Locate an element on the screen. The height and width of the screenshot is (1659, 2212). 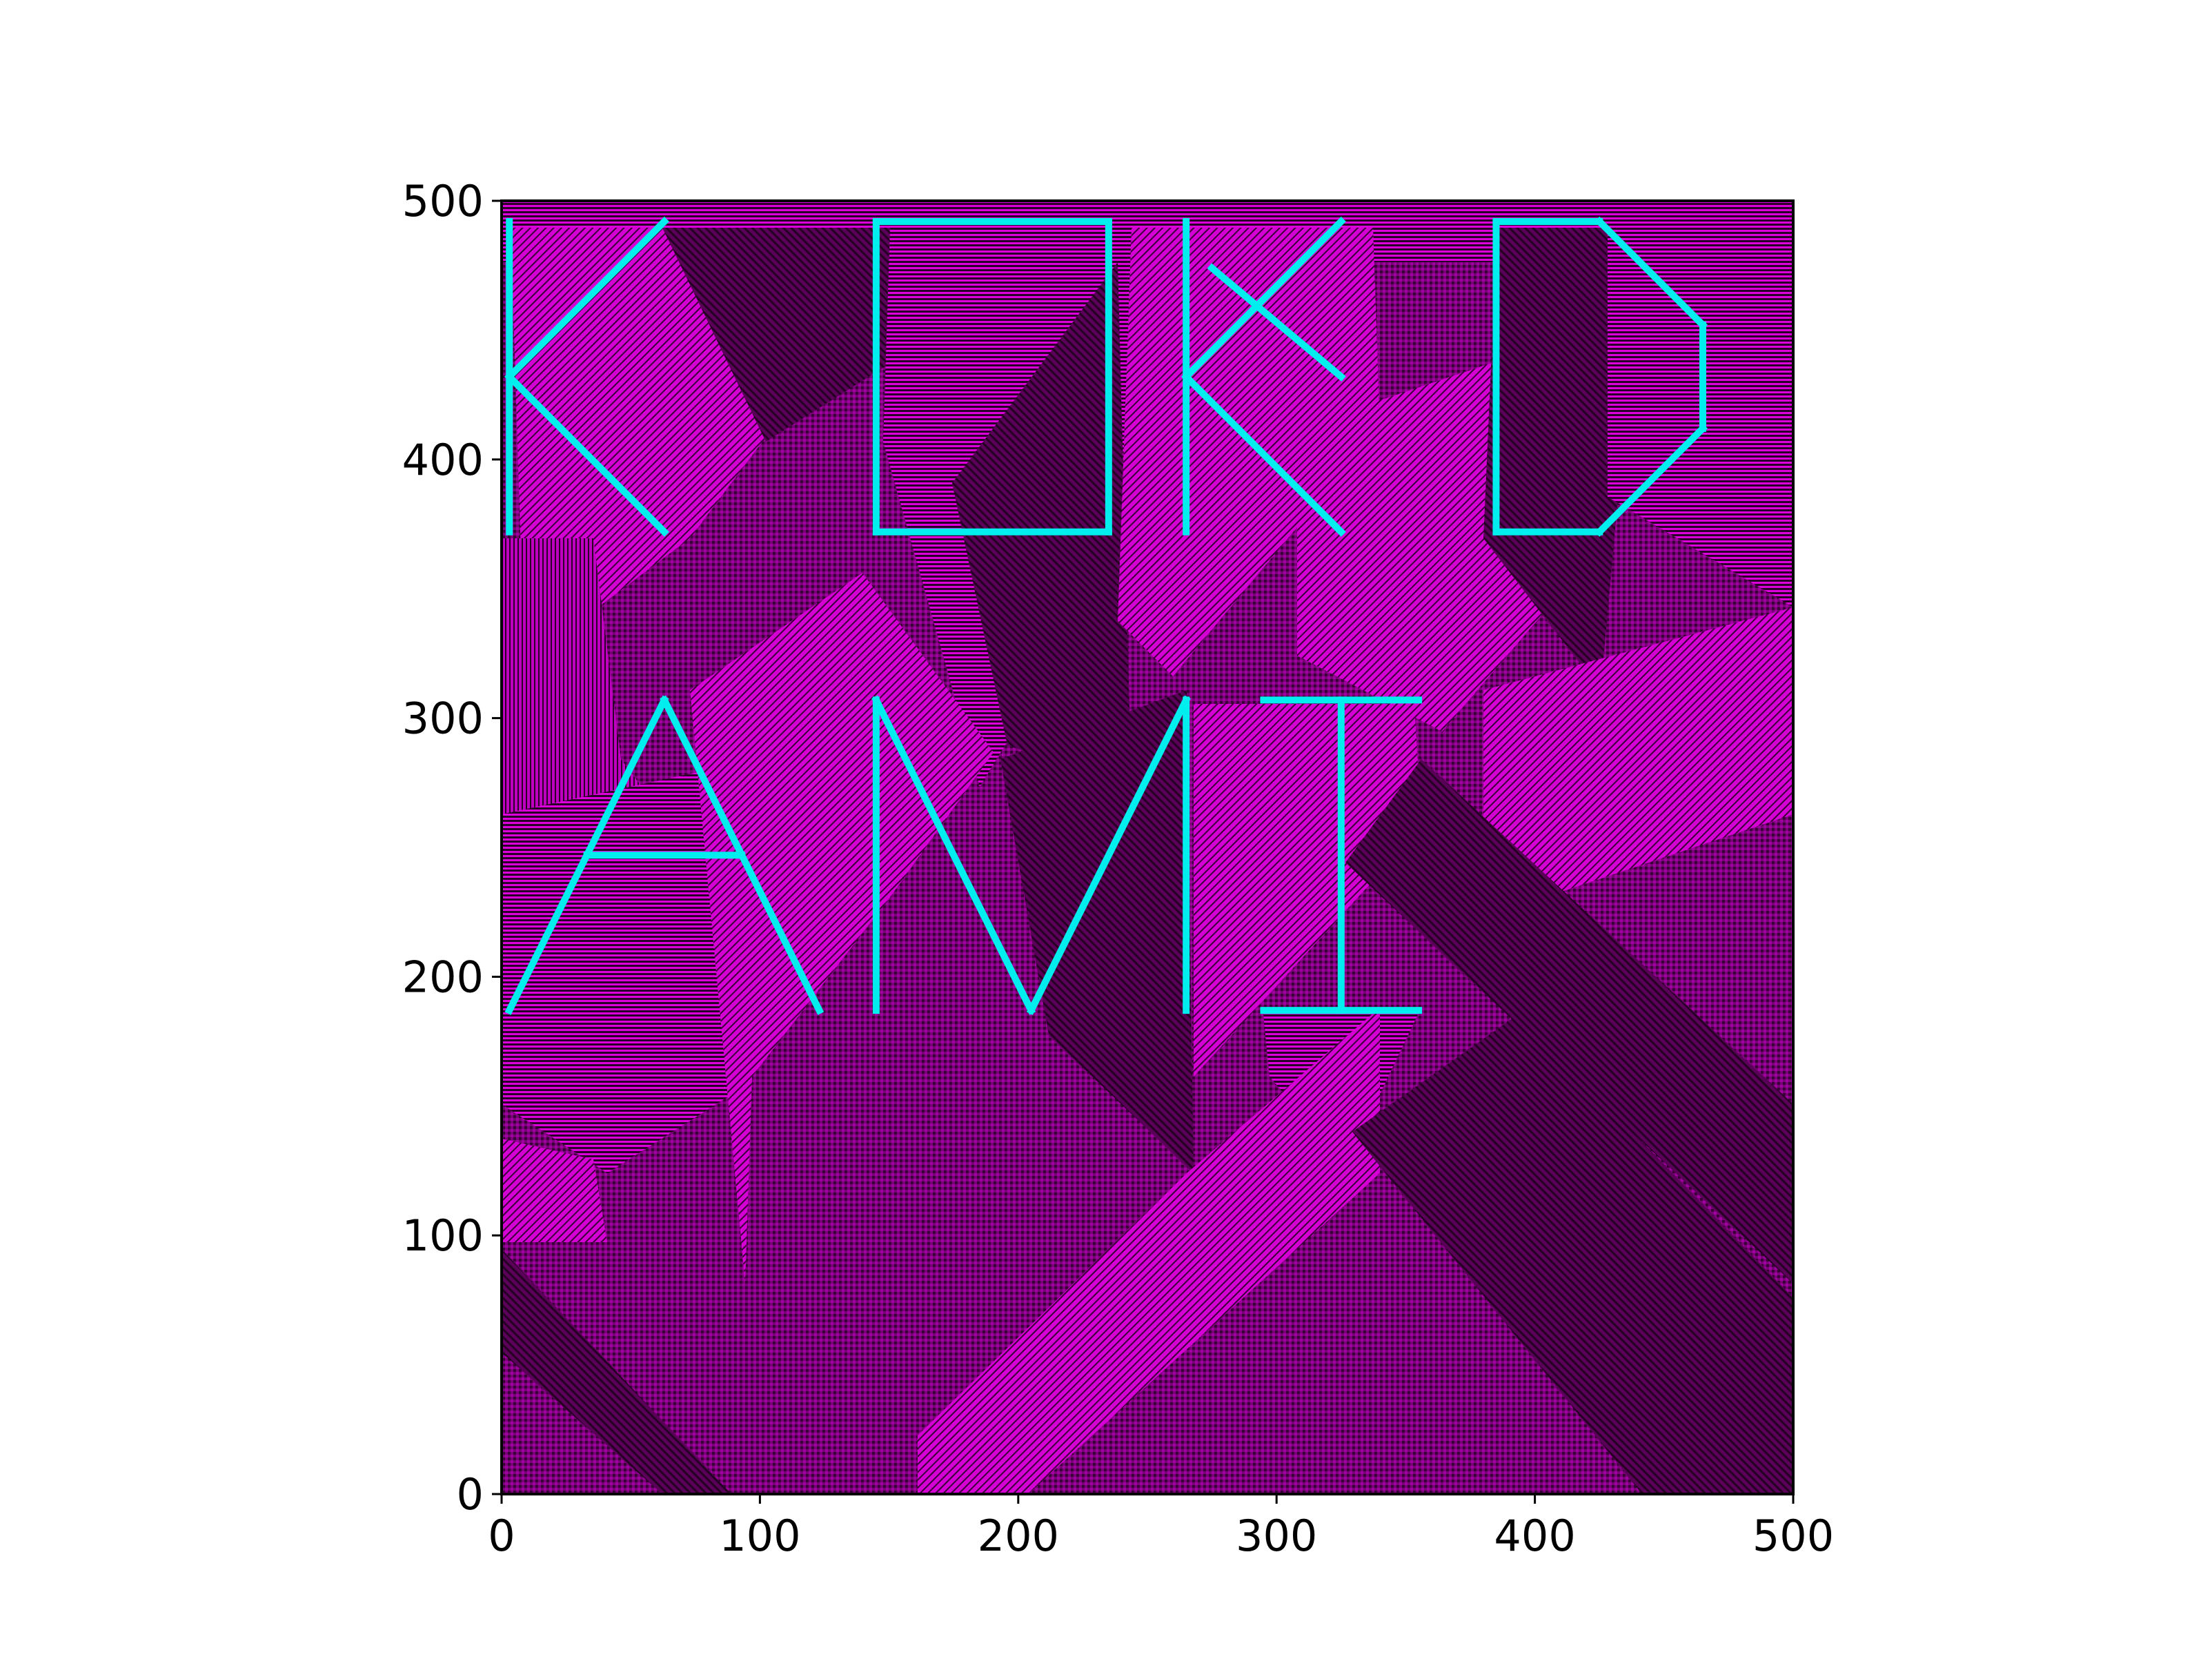
x-tick-label: 0 is located at coordinates (502, 1536).